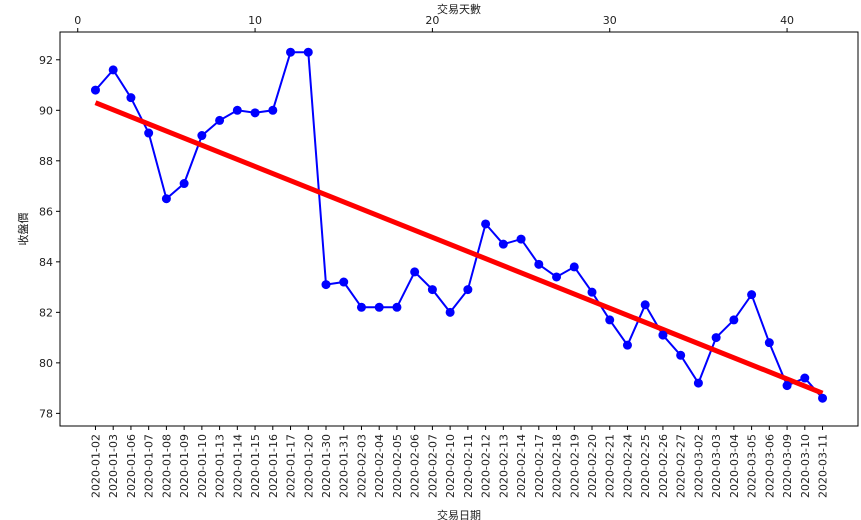 This screenshot has height=520, width=861. What do you see at coordinates (450, 466) in the screenshot?
I see `x-tick-label: 2020-02-10` at bounding box center [450, 466].